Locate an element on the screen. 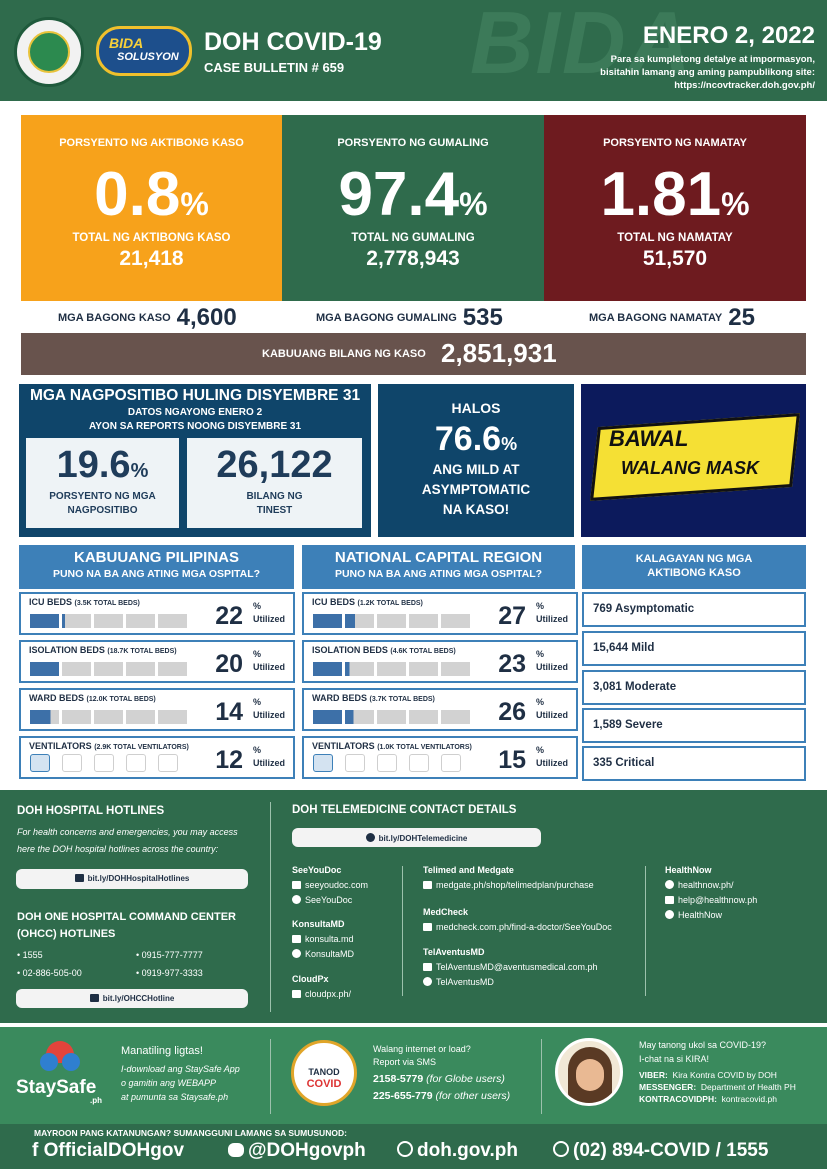 This screenshot has height=1169, width=827. mask-line2: WALANG MASK is located at coordinates (690, 468).